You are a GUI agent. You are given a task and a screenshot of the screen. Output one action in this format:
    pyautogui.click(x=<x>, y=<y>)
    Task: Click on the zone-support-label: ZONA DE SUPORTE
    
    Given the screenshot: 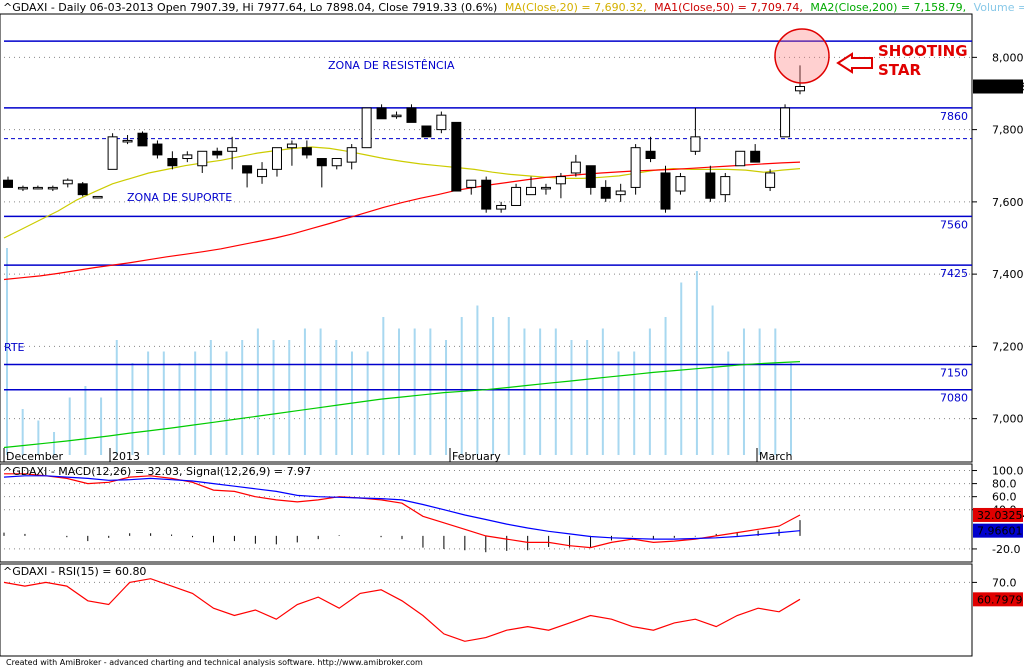 What is the action you would take?
    pyautogui.click(x=179, y=197)
    